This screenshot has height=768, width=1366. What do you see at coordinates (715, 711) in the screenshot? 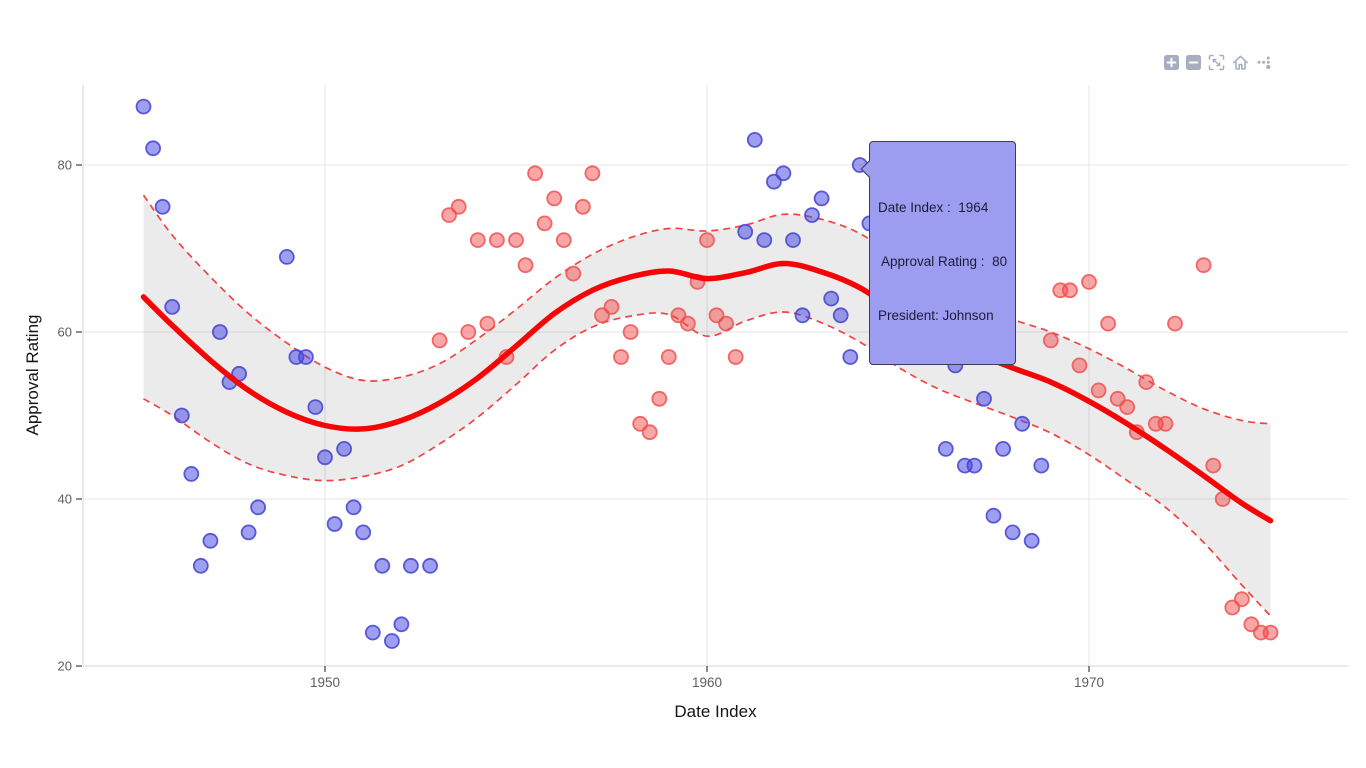
I see `x-axis-title: Date Index` at bounding box center [715, 711].